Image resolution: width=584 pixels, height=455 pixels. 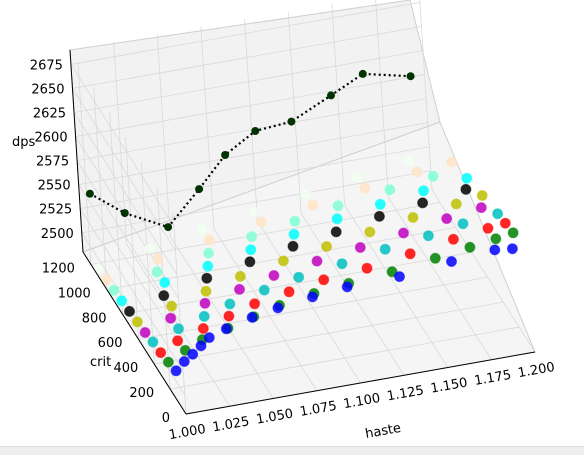 I want to click on x-tick-label: 1.100, so click(x=361, y=401).